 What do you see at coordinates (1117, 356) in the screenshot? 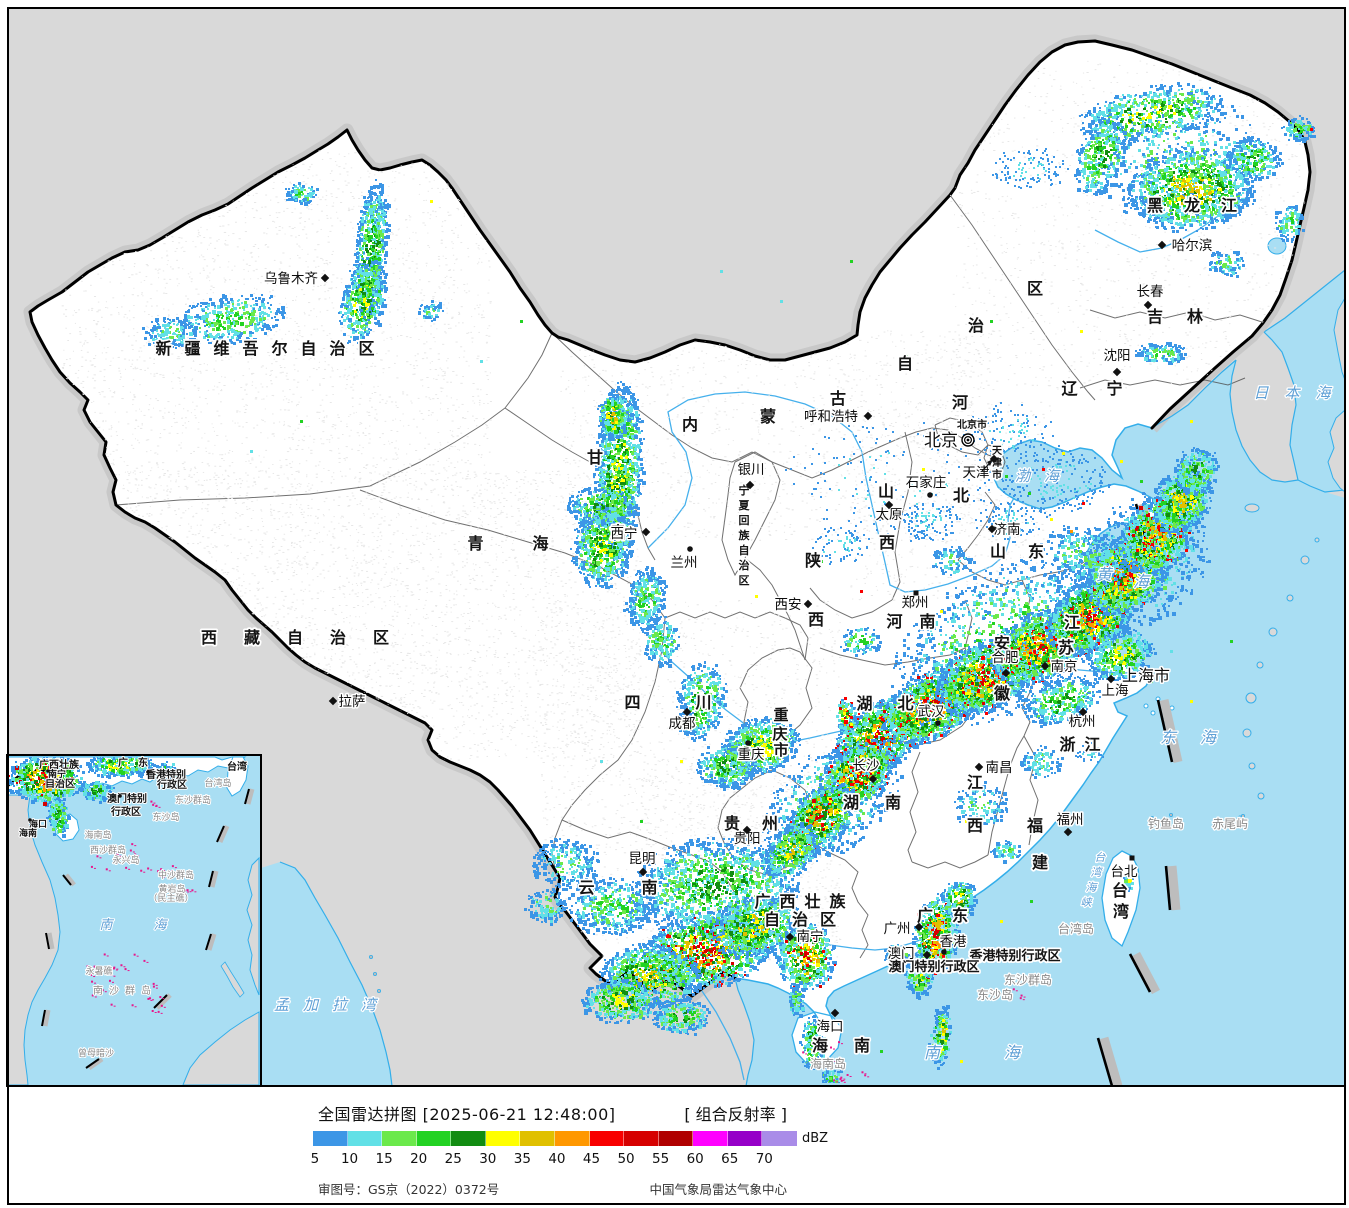
I see `city-label: 沈阳` at bounding box center [1117, 356].